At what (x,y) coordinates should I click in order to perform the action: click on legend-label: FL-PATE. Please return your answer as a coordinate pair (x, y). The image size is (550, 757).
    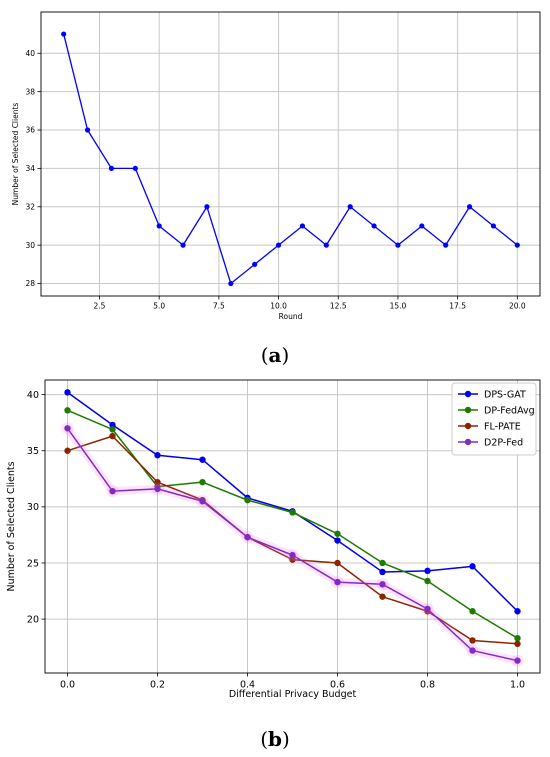
    Looking at the image, I should click on (502, 427).